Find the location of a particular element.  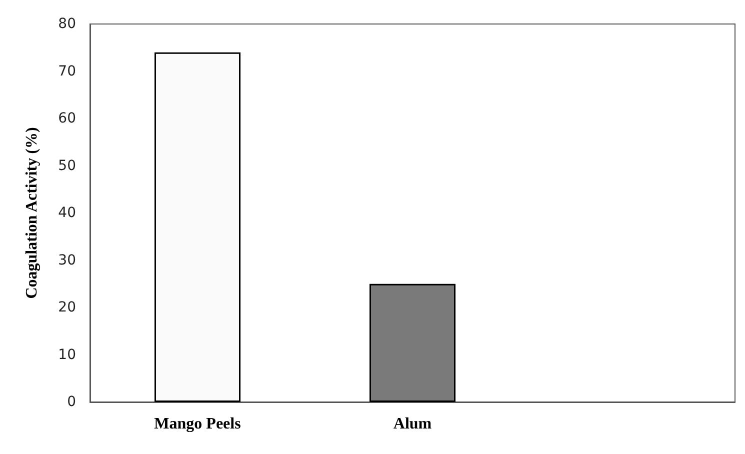

y-tick-label: 30 is located at coordinates (67, 260).